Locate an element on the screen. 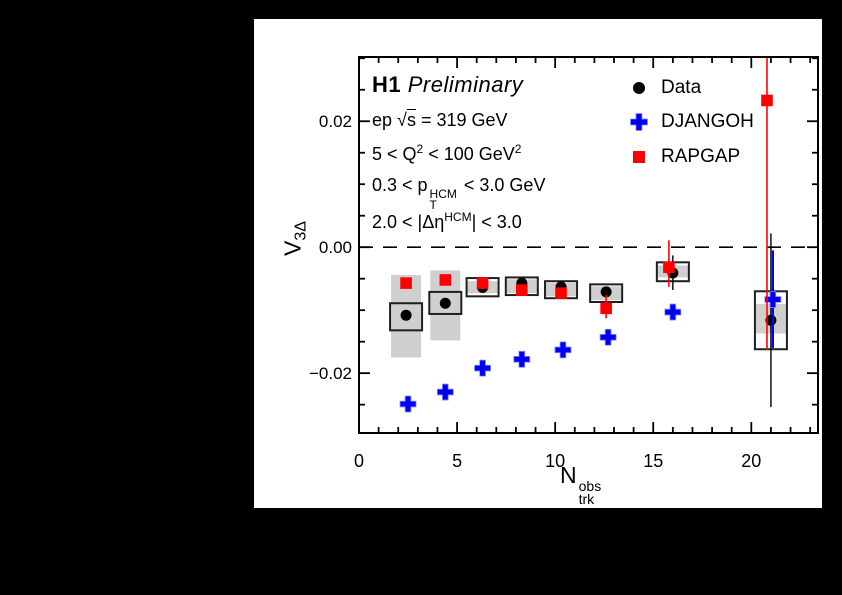  q2-sup1: 2 is located at coordinates (420, 149).